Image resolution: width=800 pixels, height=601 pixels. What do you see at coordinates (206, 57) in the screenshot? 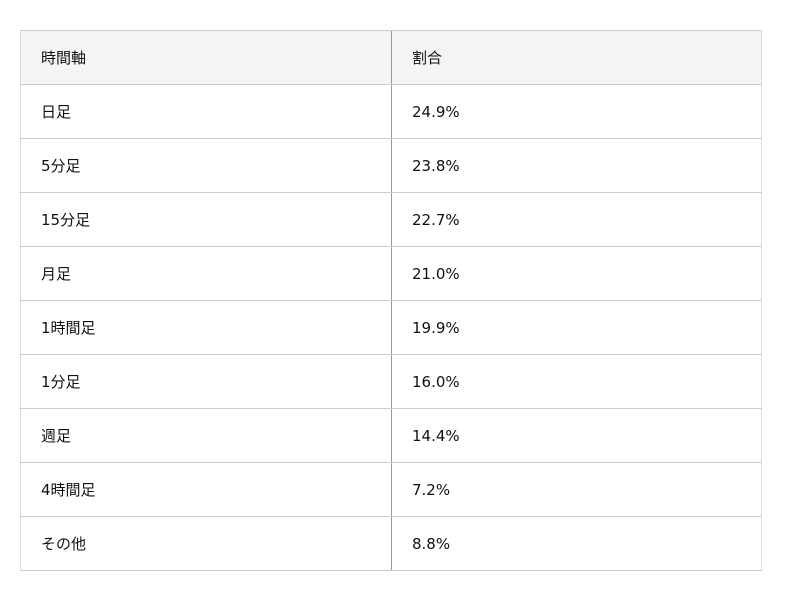
I see `header-timeframe: 時間軸` at bounding box center [206, 57].